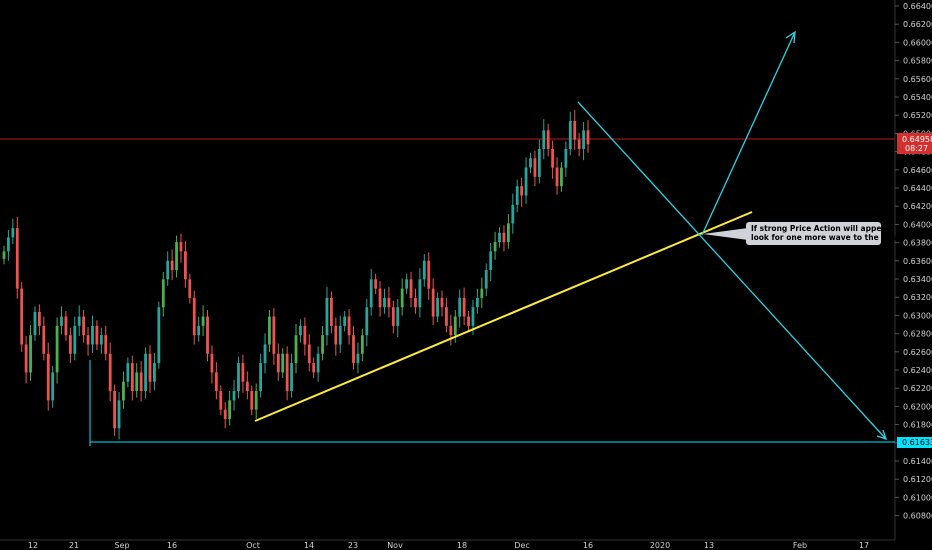 This screenshot has width=932, height=550. I want to click on annotation-line-2: look for one more wave to the upside., so click(831, 237).